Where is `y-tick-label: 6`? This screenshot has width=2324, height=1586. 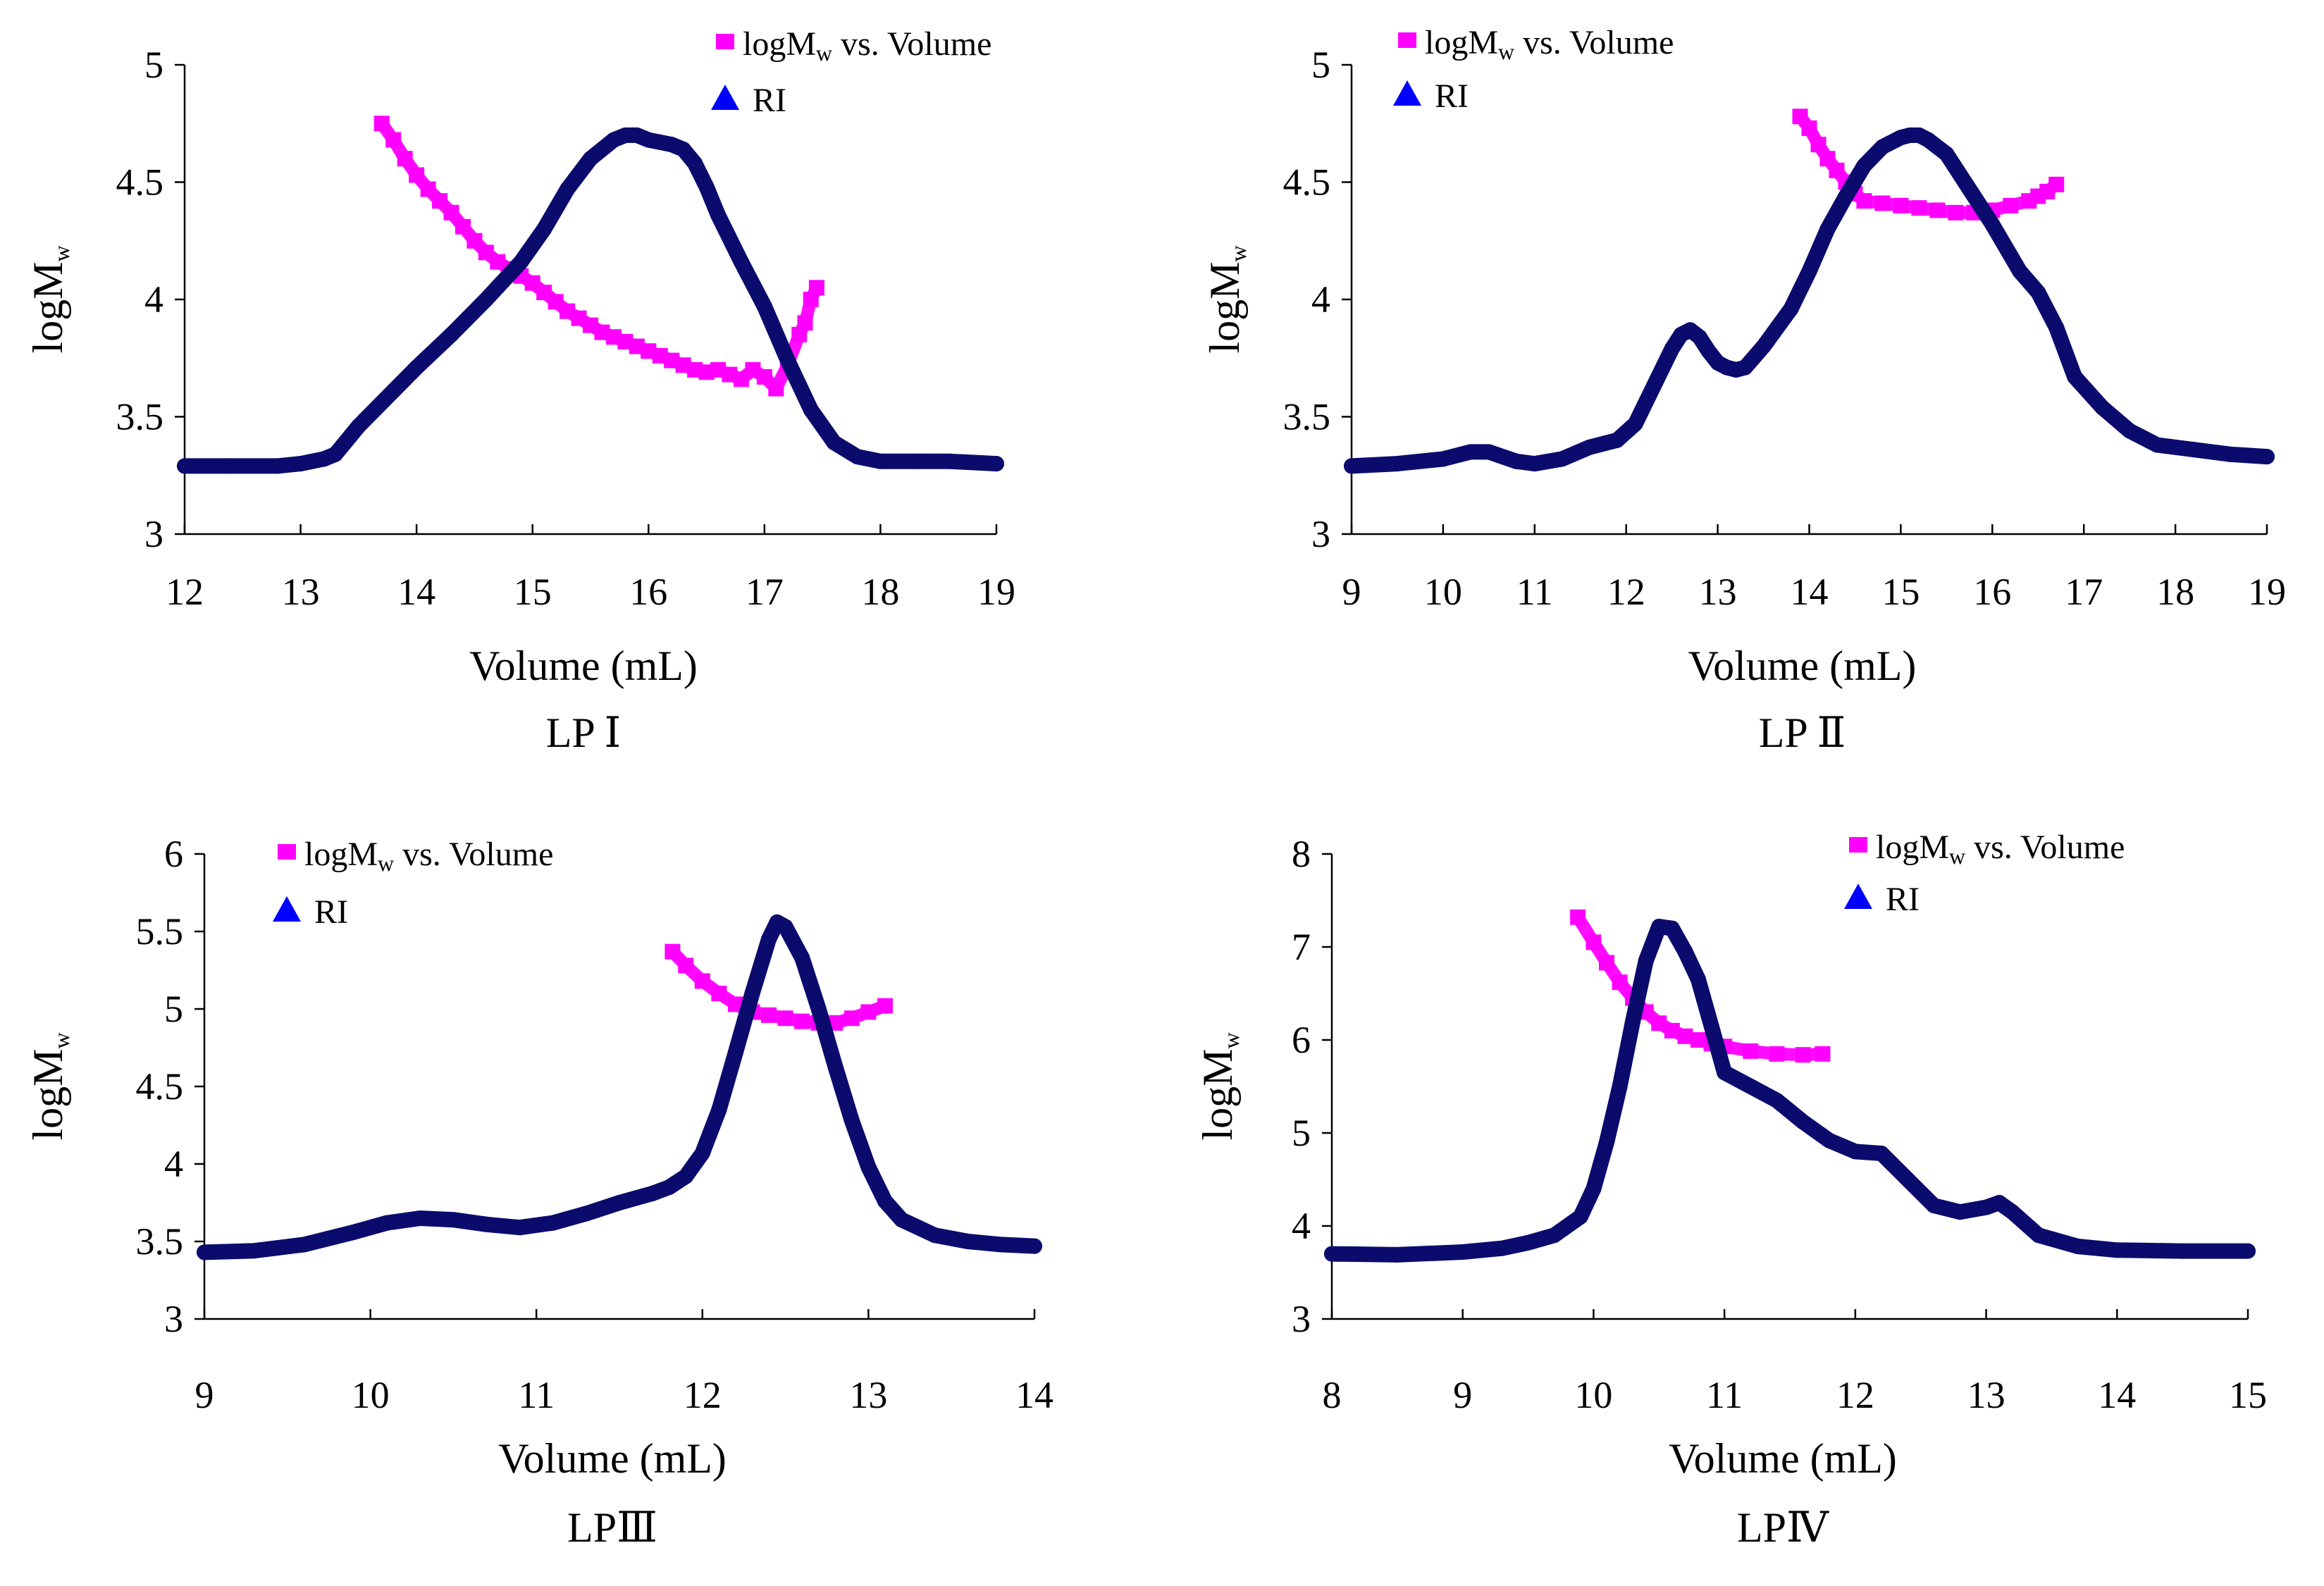
y-tick-label: 6 is located at coordinates (174, 854).